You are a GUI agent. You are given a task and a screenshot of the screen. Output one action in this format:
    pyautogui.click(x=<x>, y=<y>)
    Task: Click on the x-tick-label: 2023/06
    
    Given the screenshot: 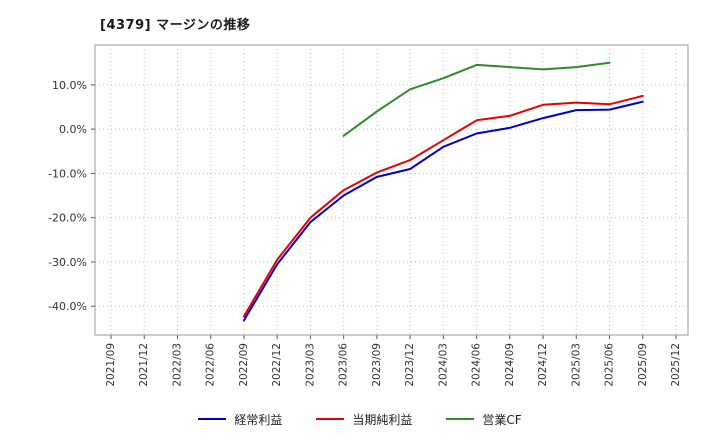 What is the action you would take?
    pyautogui.click(x=344, y=365)
    